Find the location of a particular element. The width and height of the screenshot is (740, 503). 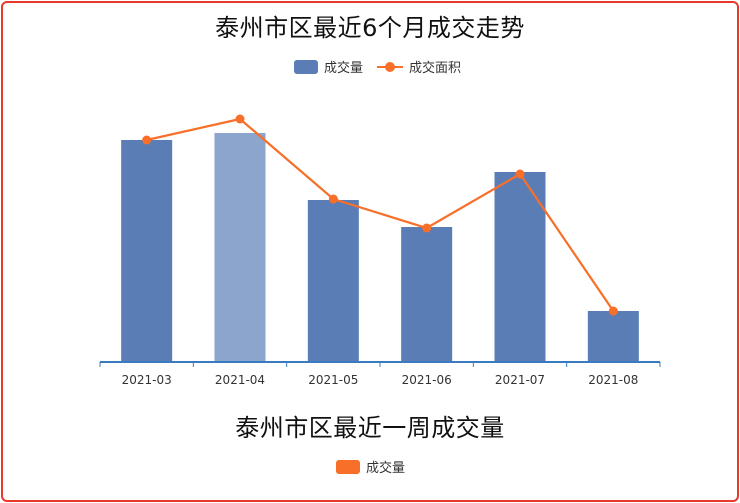

x-tick-label: 2021-04 is located at coordinates (240, 380).